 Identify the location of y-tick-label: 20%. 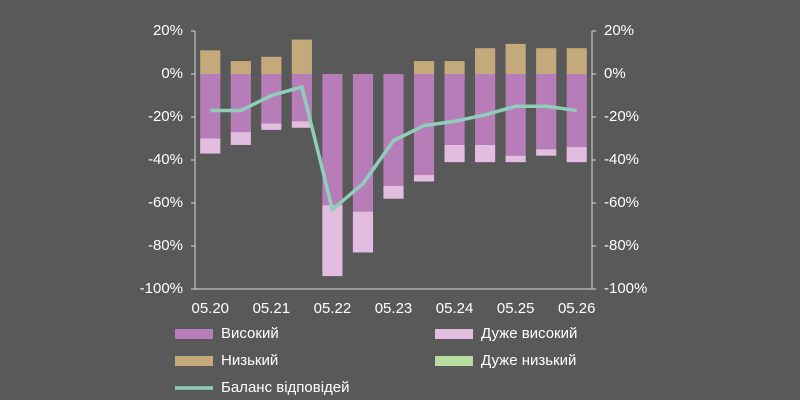
(168, 30).